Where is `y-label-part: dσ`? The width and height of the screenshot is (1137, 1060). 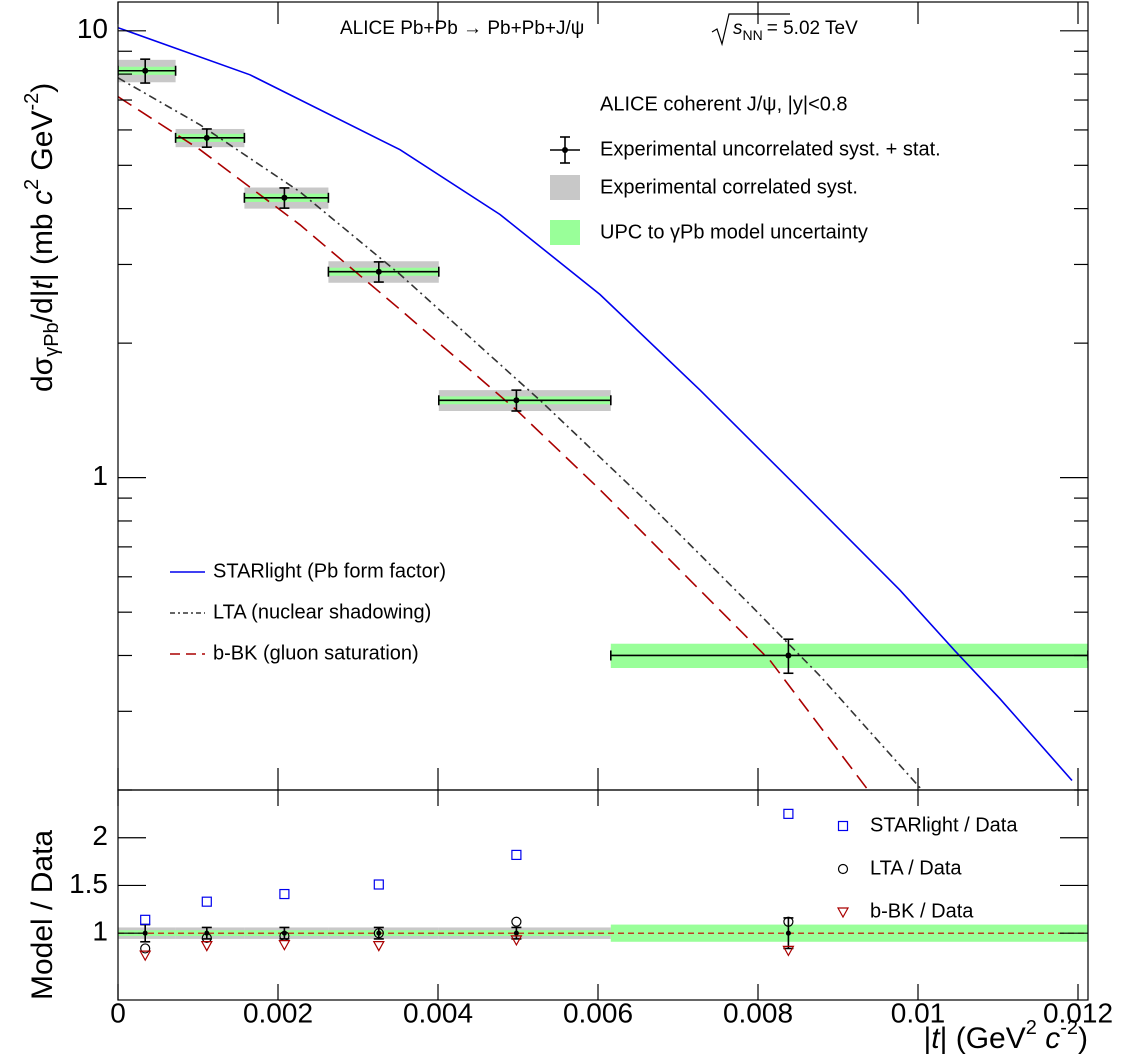
y-label-part: dσ is located at coordinates (42, 374).